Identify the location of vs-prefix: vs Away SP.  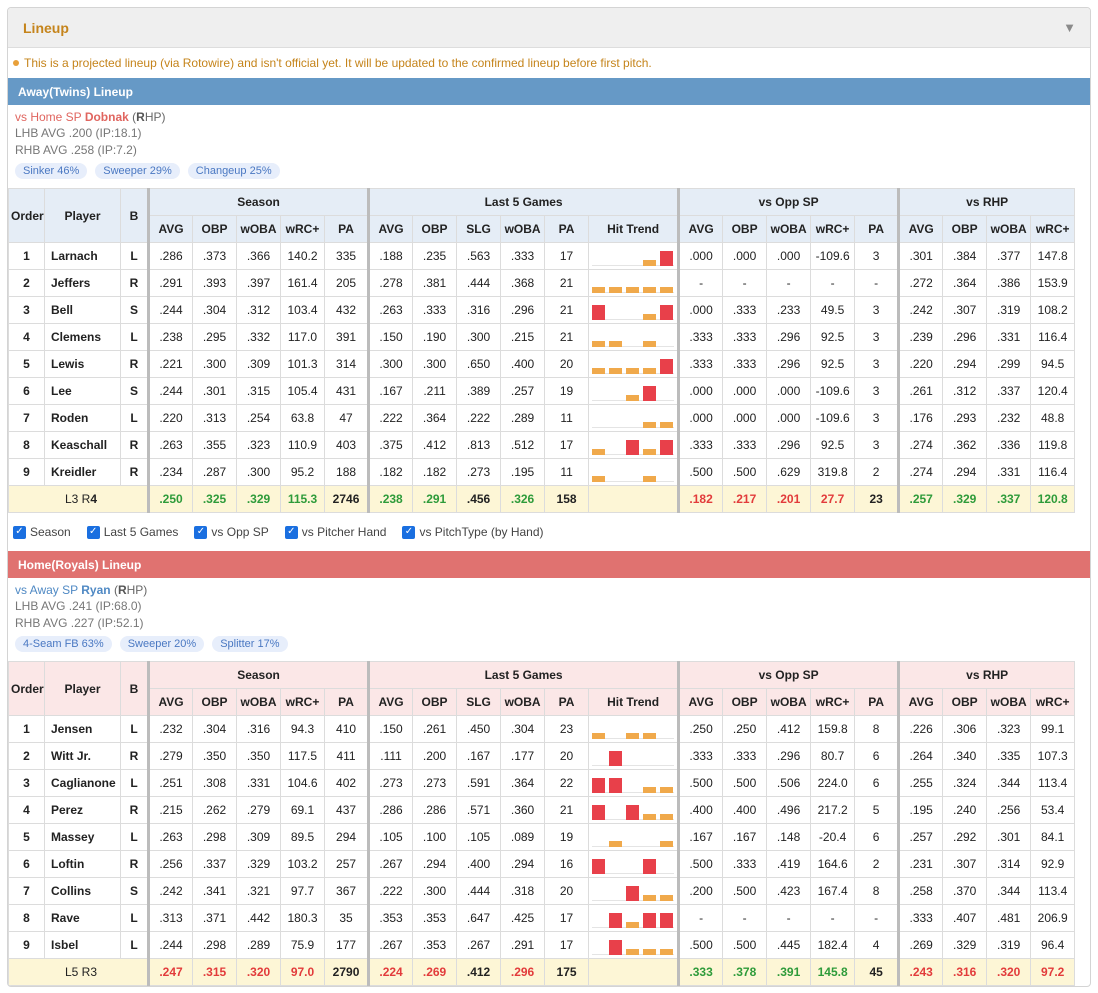
(48, 590).